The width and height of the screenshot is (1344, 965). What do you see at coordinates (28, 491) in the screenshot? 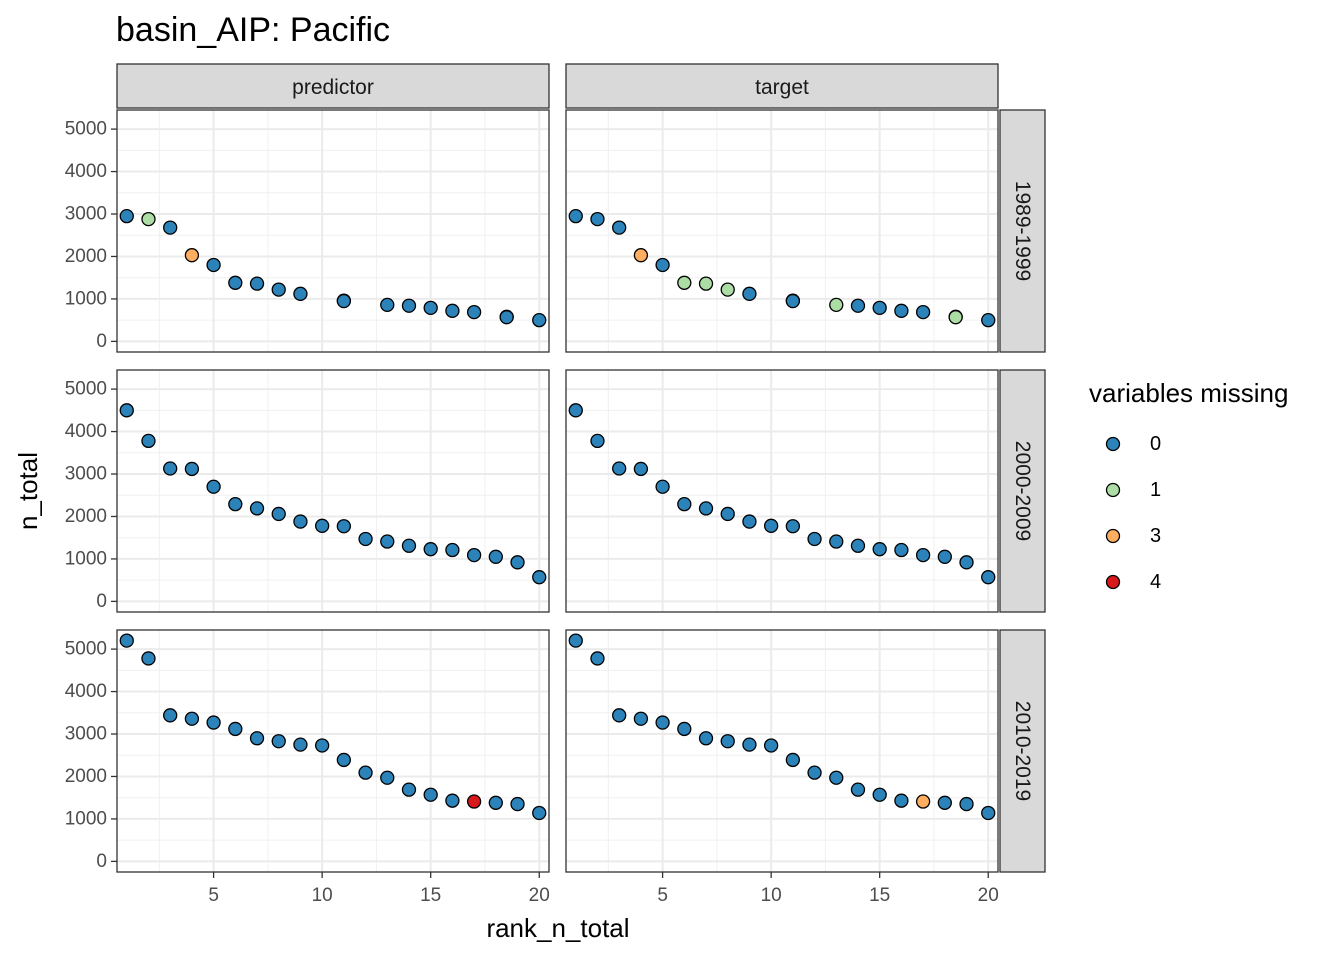
I see `y-axis-title: n_total` at bounding box center [28, 491].